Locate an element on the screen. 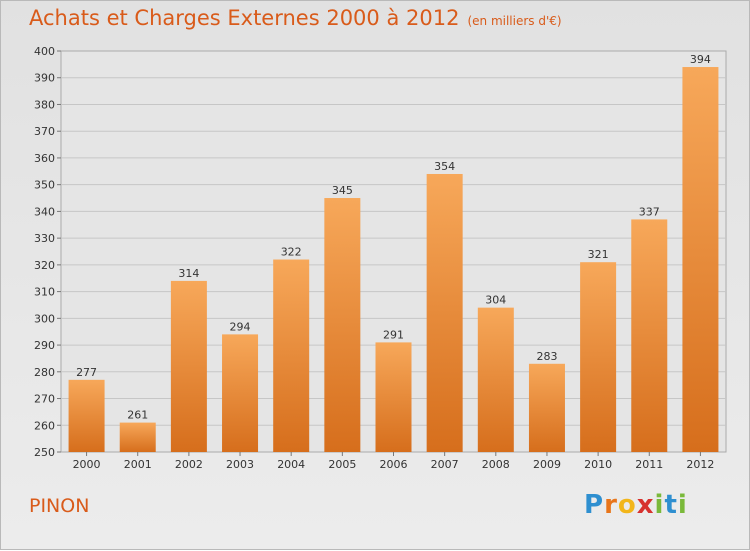 The width and height of the screenshot is (750, 551). y-tick-label: 320 is located at coordinates (44, 265).